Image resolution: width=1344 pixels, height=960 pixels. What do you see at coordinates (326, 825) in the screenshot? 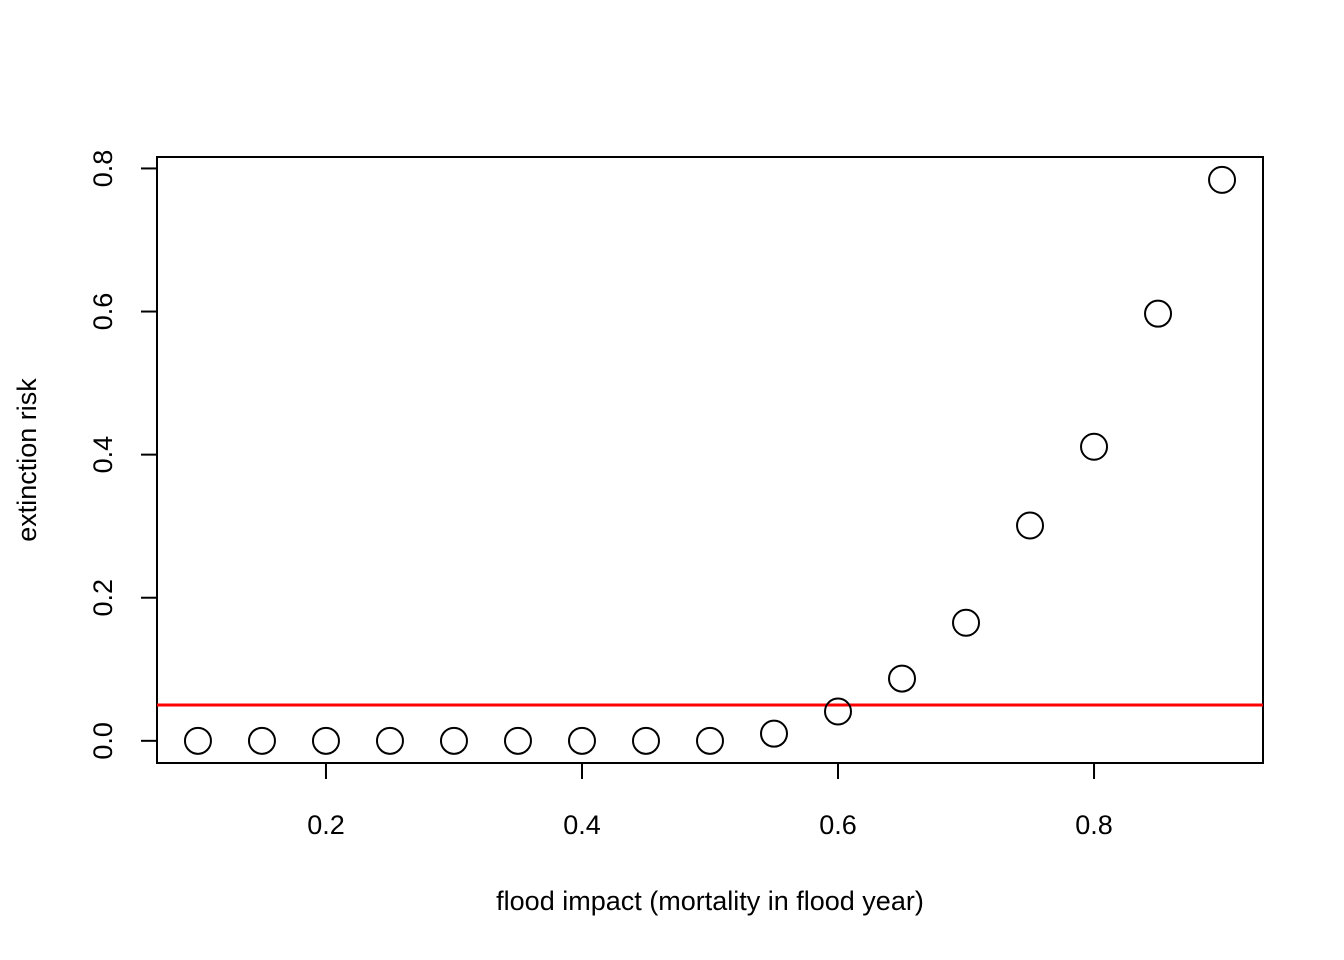
I see `x-tick-label: 0.2` at bounding box center [326, 825].